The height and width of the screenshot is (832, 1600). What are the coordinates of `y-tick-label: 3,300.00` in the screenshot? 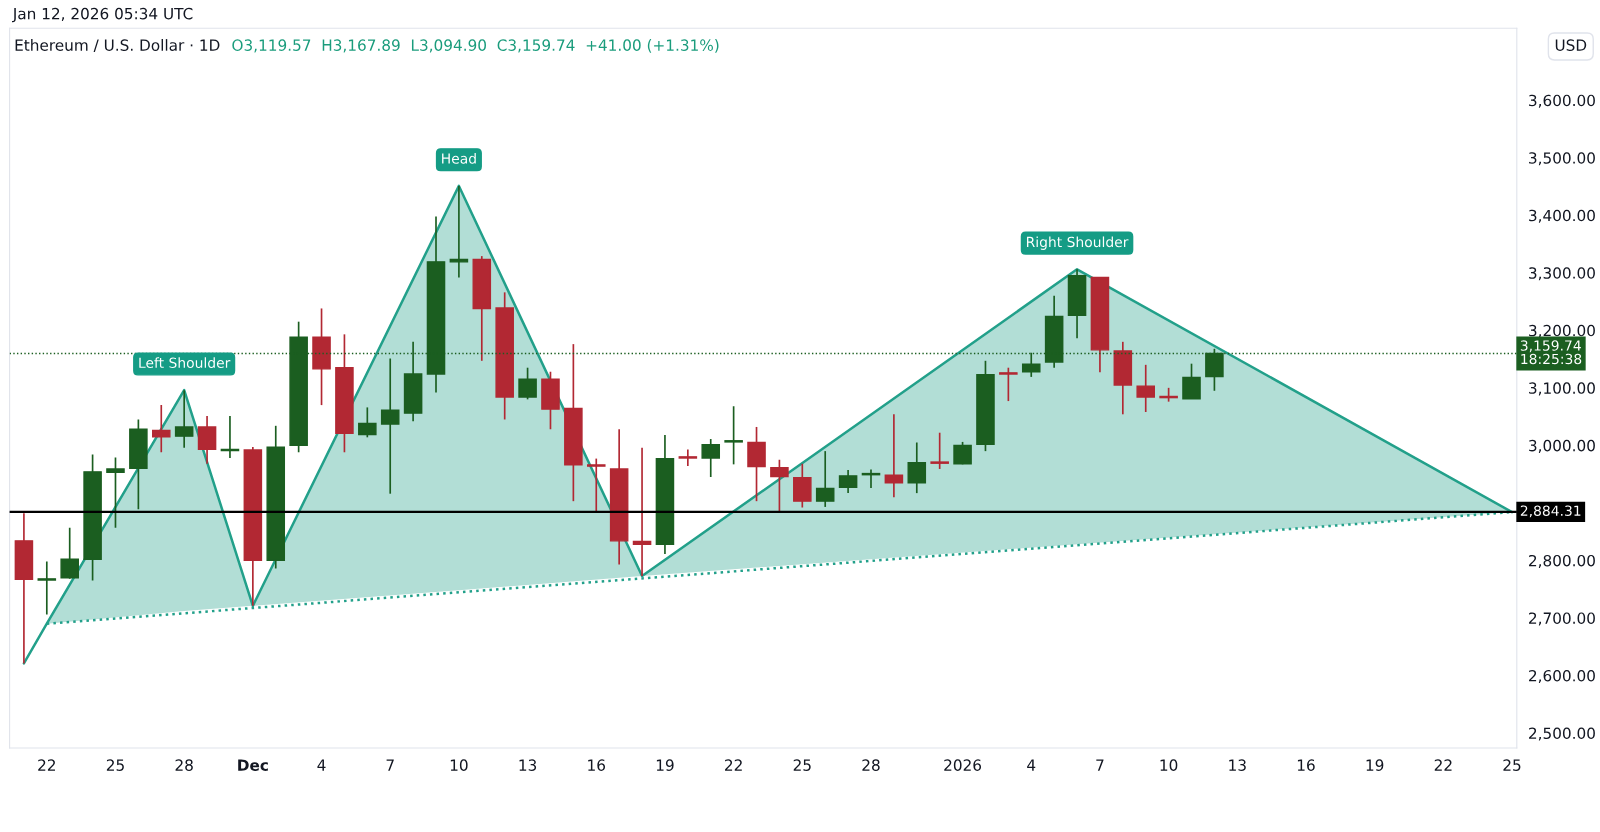 It's located at (1562, 274).